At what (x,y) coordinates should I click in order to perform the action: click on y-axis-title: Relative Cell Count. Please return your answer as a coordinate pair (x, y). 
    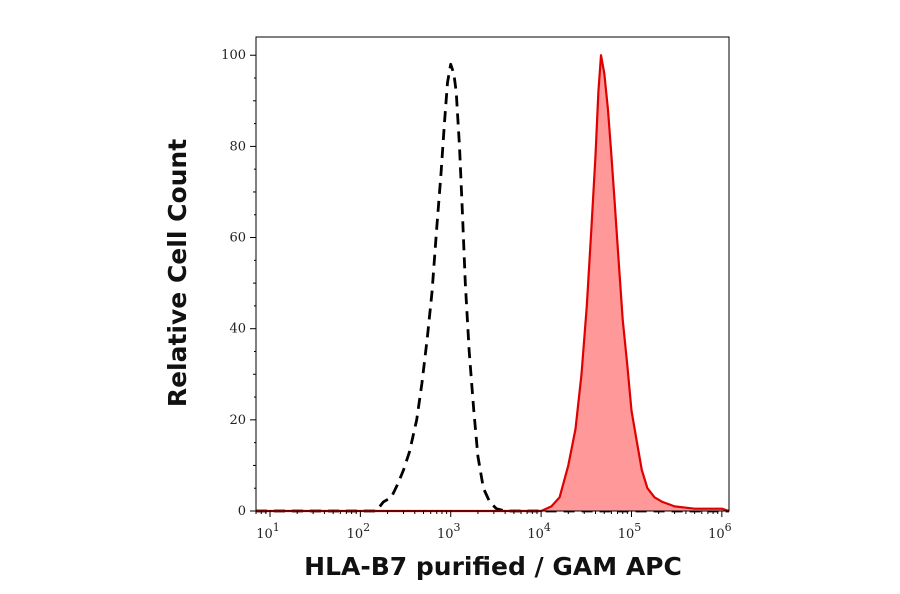
    Looking at the image, I should click on (177, 273).